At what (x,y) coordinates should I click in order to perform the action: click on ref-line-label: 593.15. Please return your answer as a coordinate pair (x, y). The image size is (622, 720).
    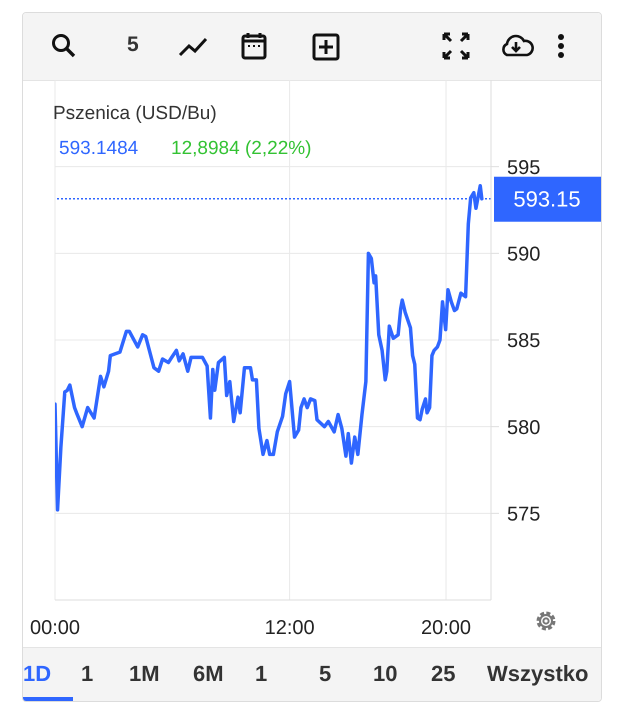
    Looking at the image, I should click on (547, 199).